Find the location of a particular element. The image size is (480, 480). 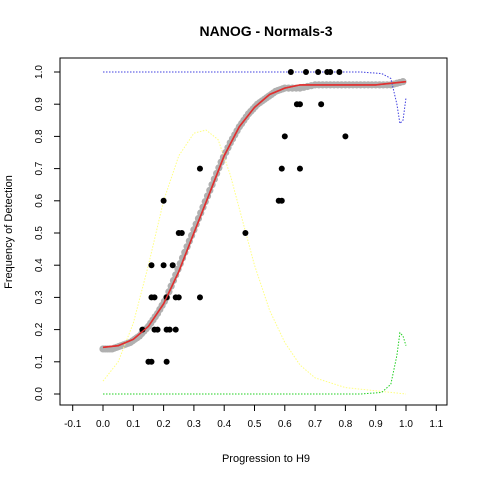

y-tick-label: 0.9 is located at coordinates (39, 104).